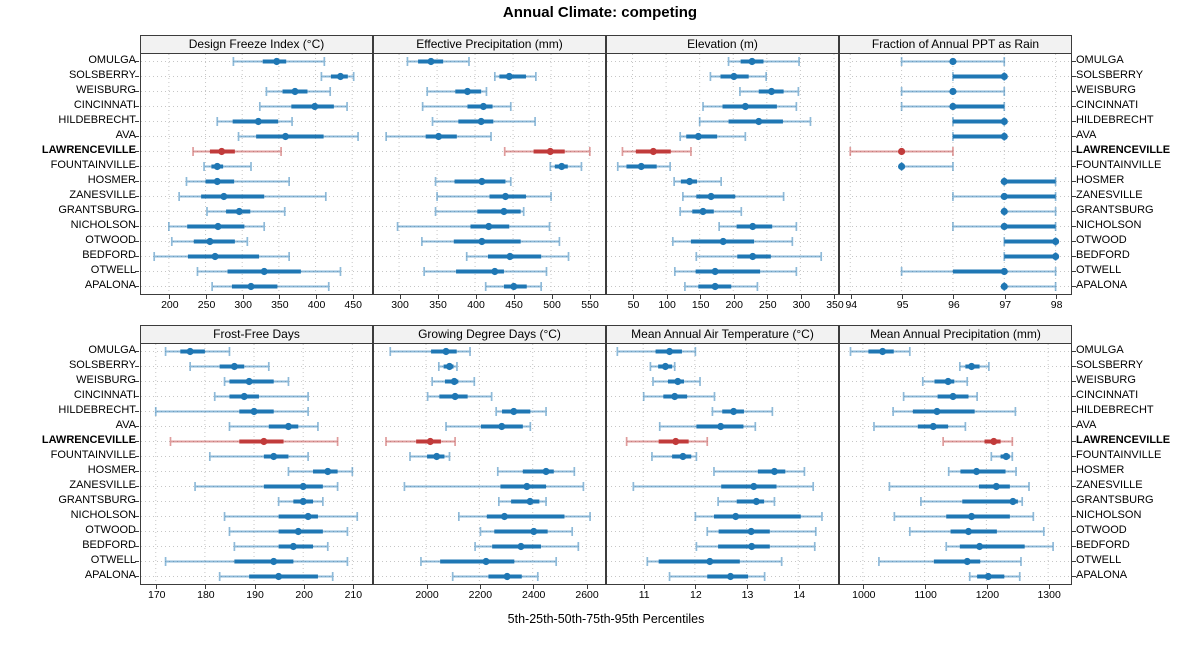 Image resolution: width=1200 pixels, height=650 pixels. Describe the element at coordinates (902, 305) in the screenshot. I see `axis-tick-label: 95` at that location.